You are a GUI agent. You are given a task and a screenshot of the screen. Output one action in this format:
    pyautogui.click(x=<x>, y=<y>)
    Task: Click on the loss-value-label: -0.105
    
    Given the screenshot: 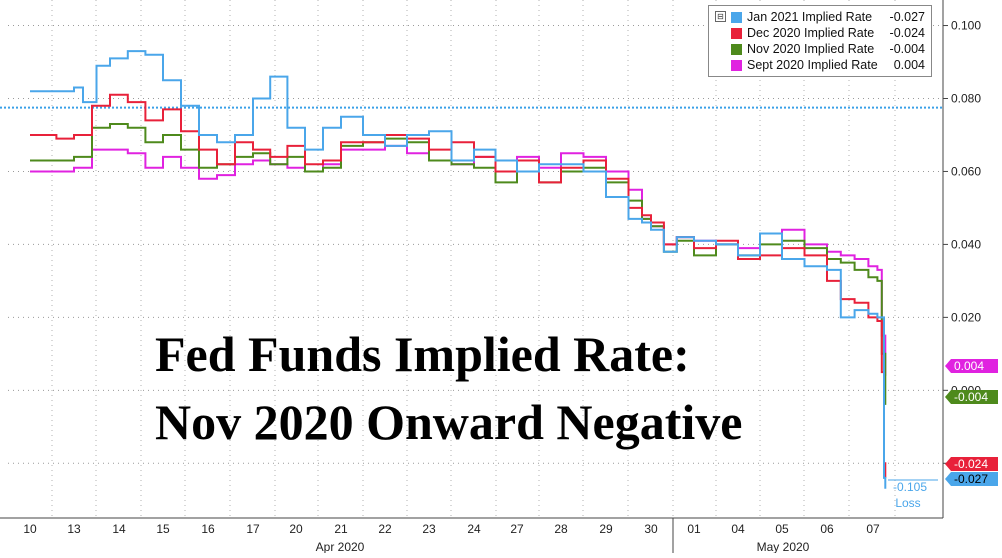 What is the action you would take?
    pyautogui.click(x=910, y=487)
    